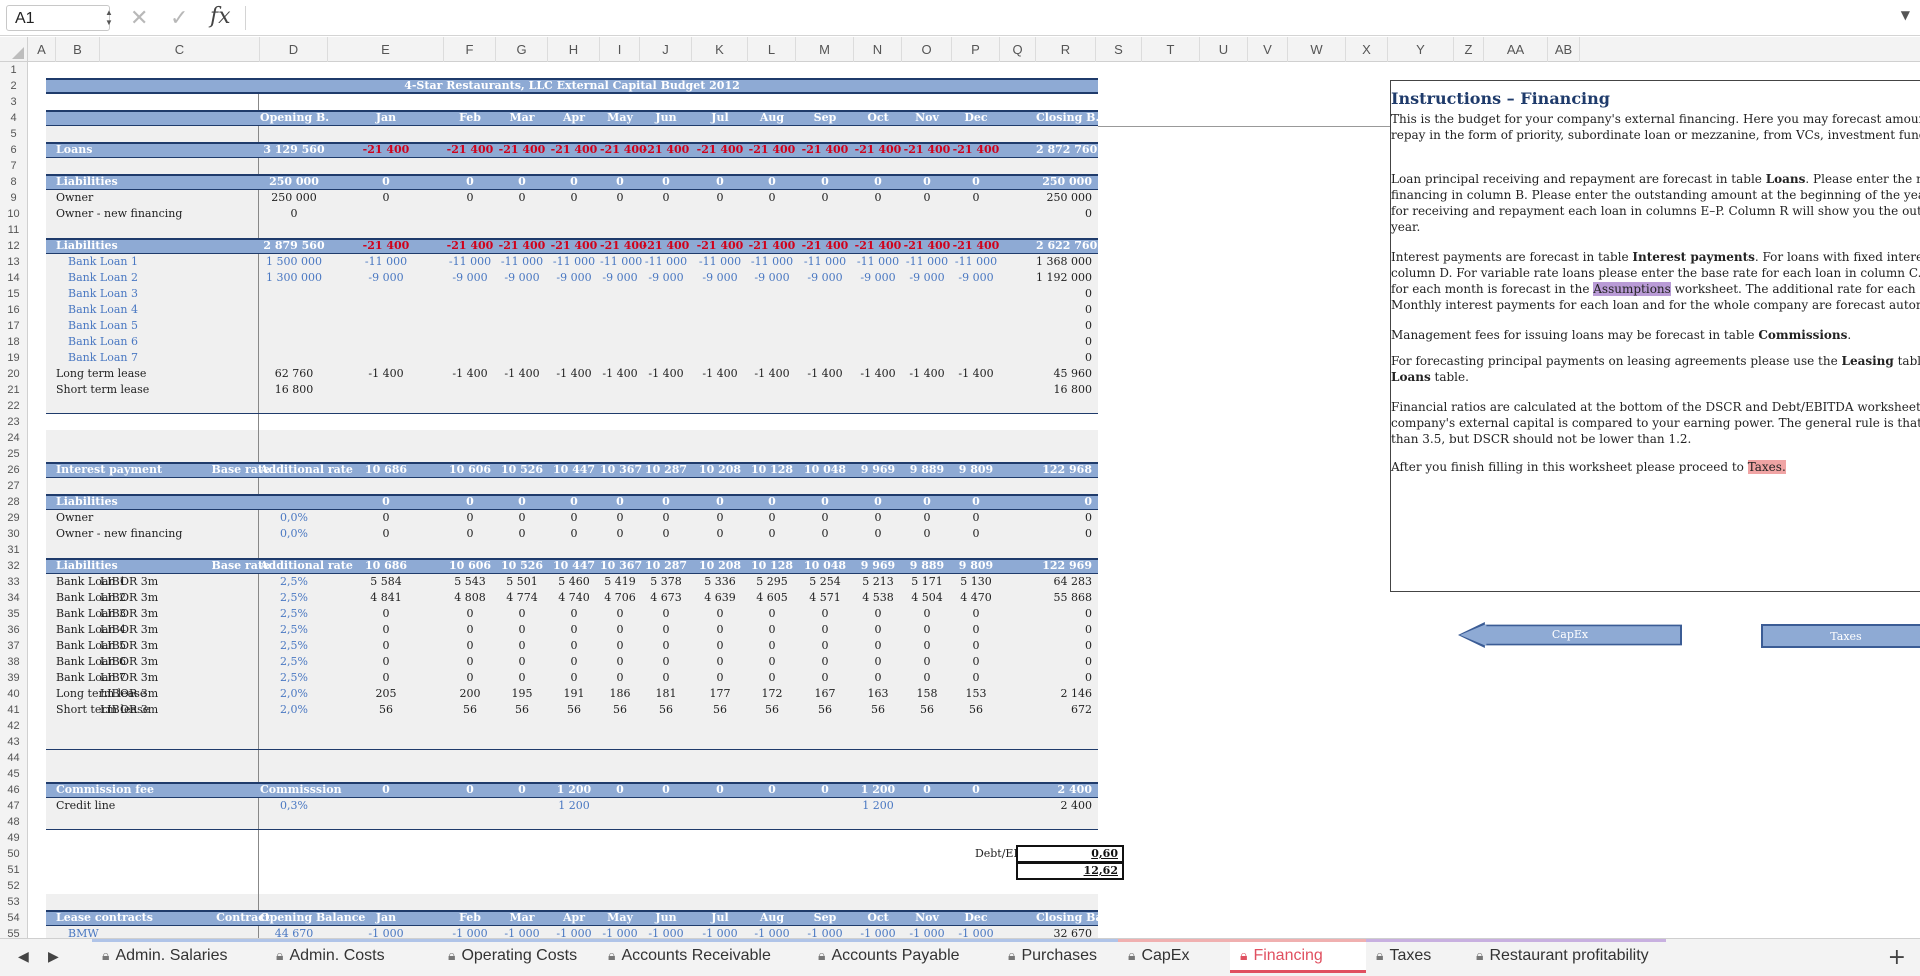  Describe the element at coordinates (1905, 15) in the screenshot. I see `expand-formula-icon: ▼` at that location.